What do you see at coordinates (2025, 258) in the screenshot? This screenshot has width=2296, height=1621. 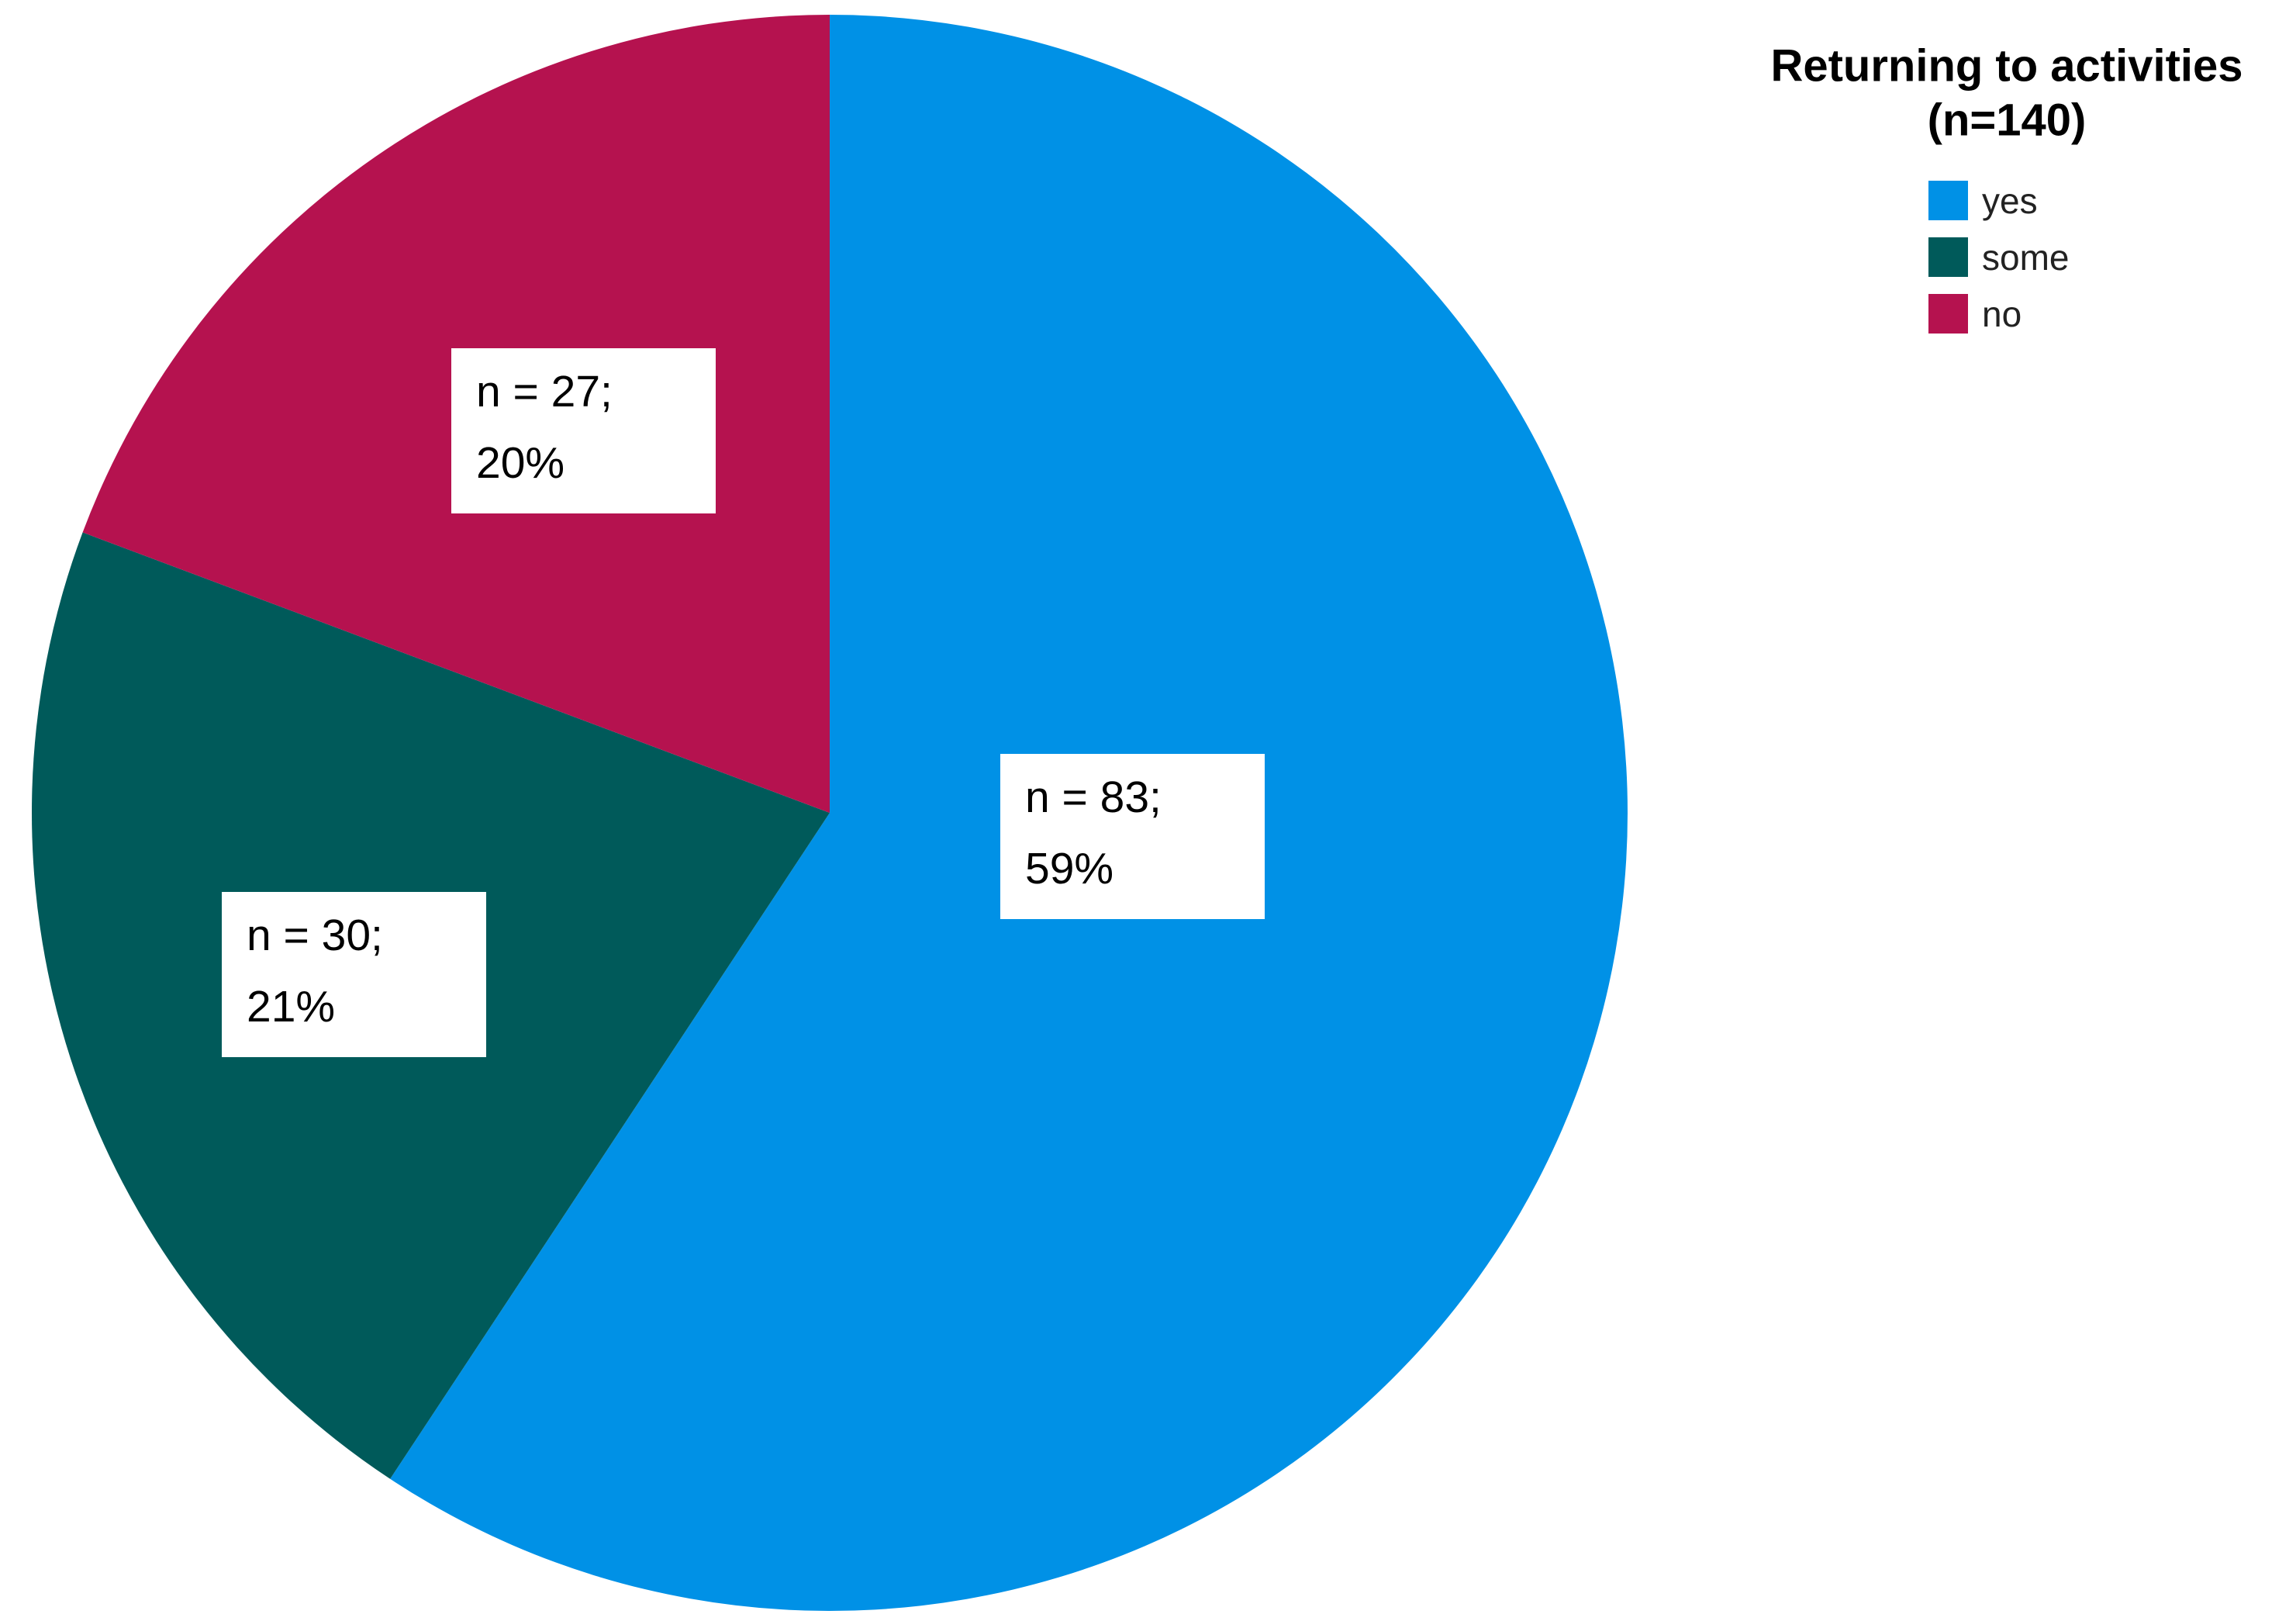 I see `legend-label: some` at bounding box center [2025, 258].